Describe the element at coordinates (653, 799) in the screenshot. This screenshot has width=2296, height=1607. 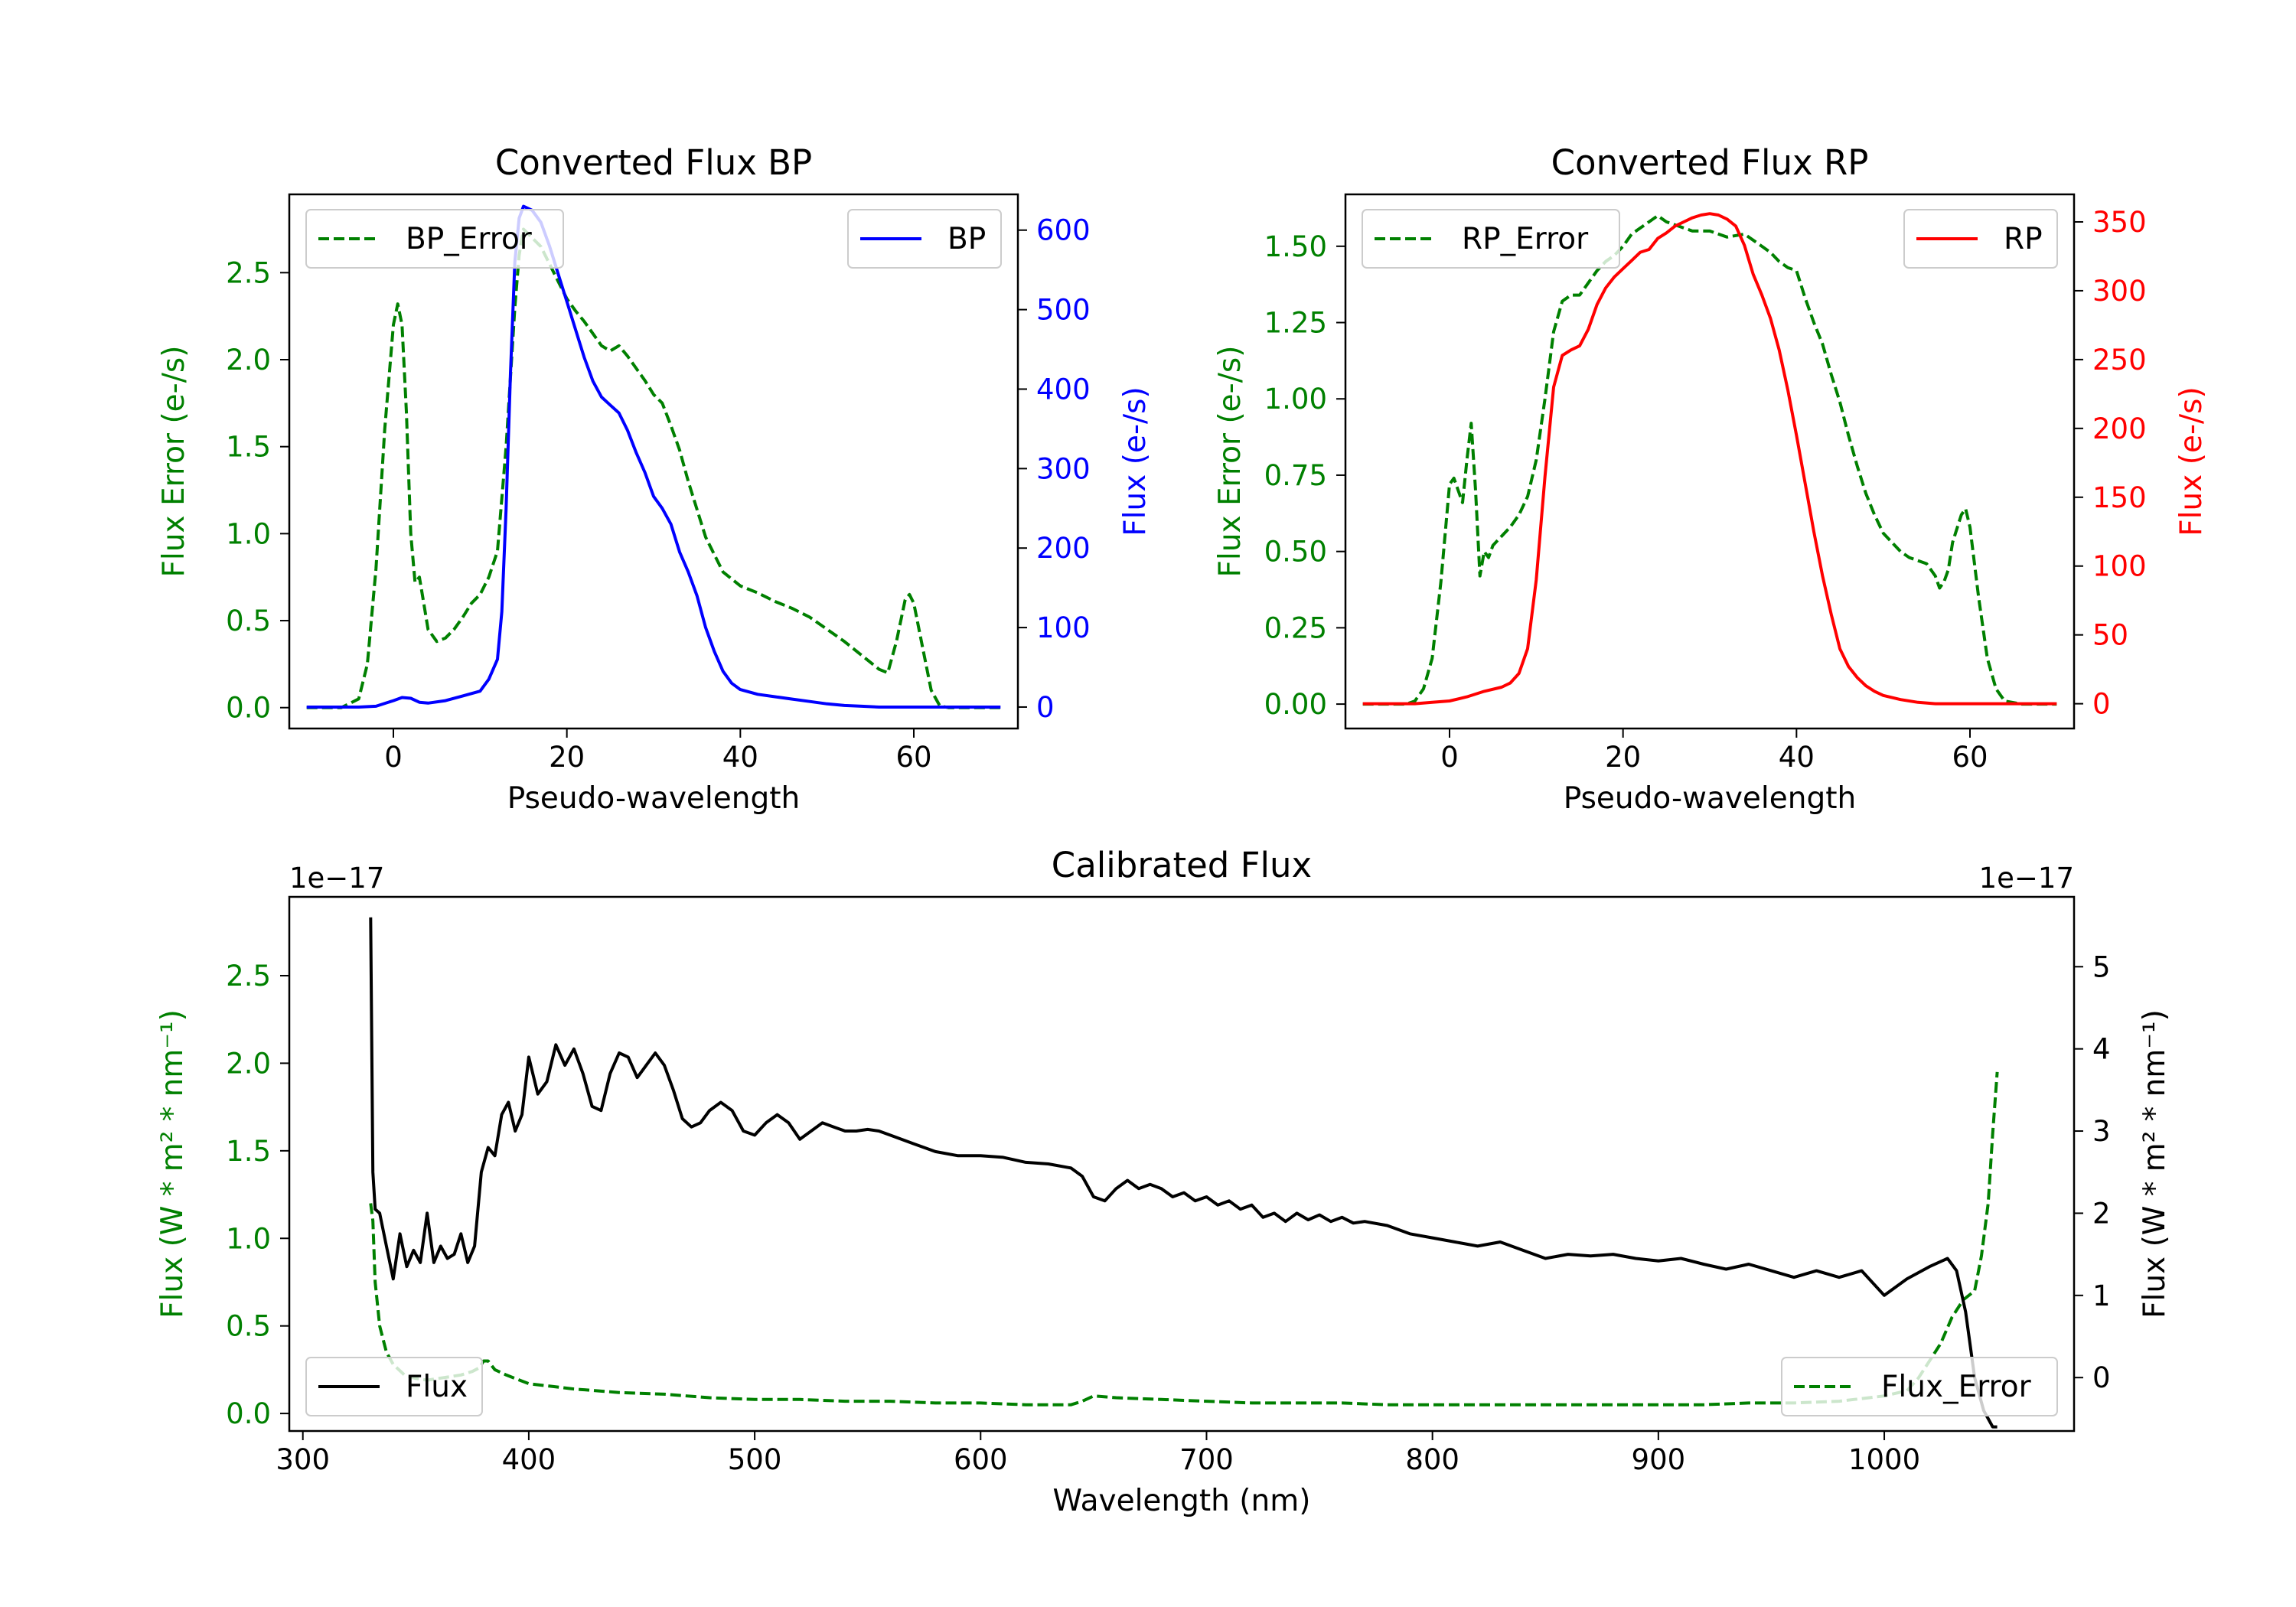
I see `bp-xlabel: Pseudo-wavelength` at that location.